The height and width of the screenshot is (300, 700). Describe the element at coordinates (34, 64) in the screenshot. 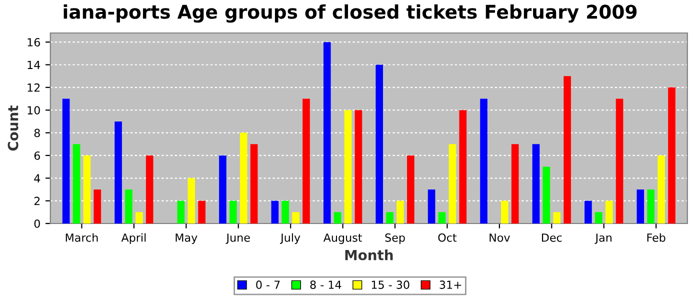

I see `y-tick-label: 14` at that location.